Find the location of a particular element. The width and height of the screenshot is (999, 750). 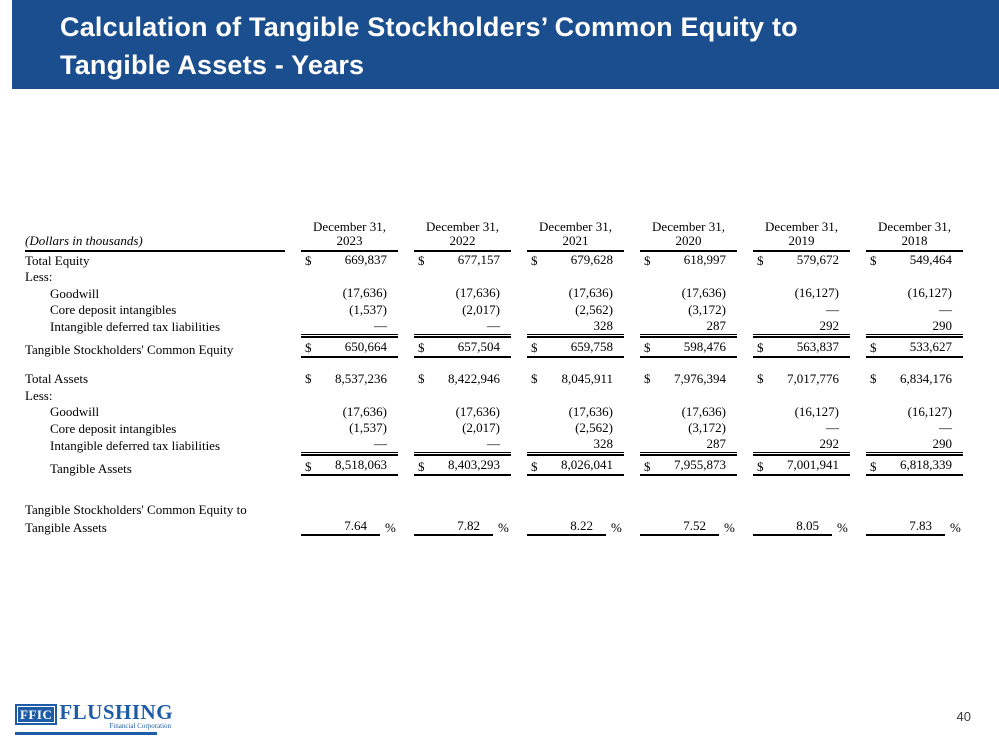

value-box: $7,976,394 is located at coordinates (688, 379).